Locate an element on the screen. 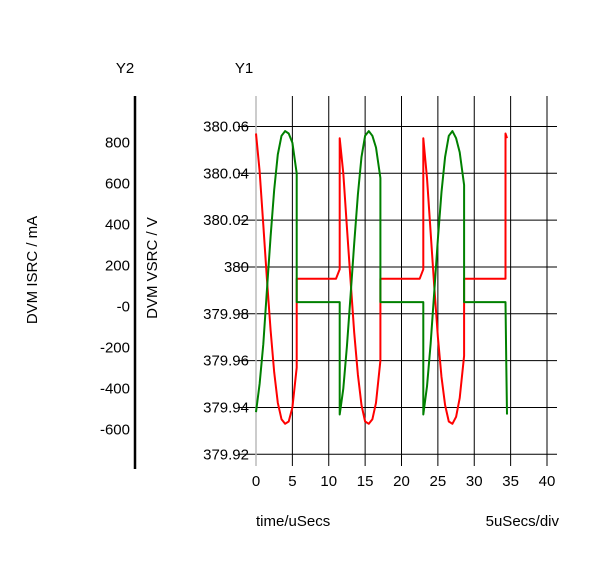  y2-tick-label: -400 is located at coordinates (115, 388).